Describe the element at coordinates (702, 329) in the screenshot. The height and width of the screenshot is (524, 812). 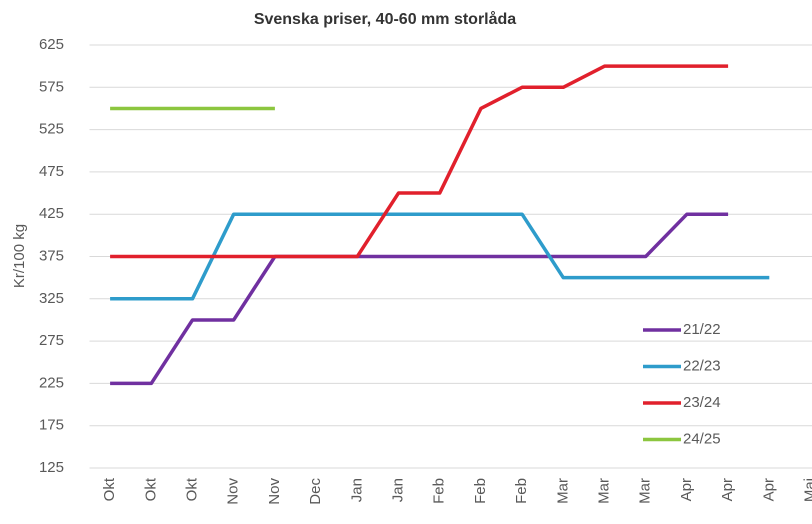
I see `legend-label: 21/22` at that location.